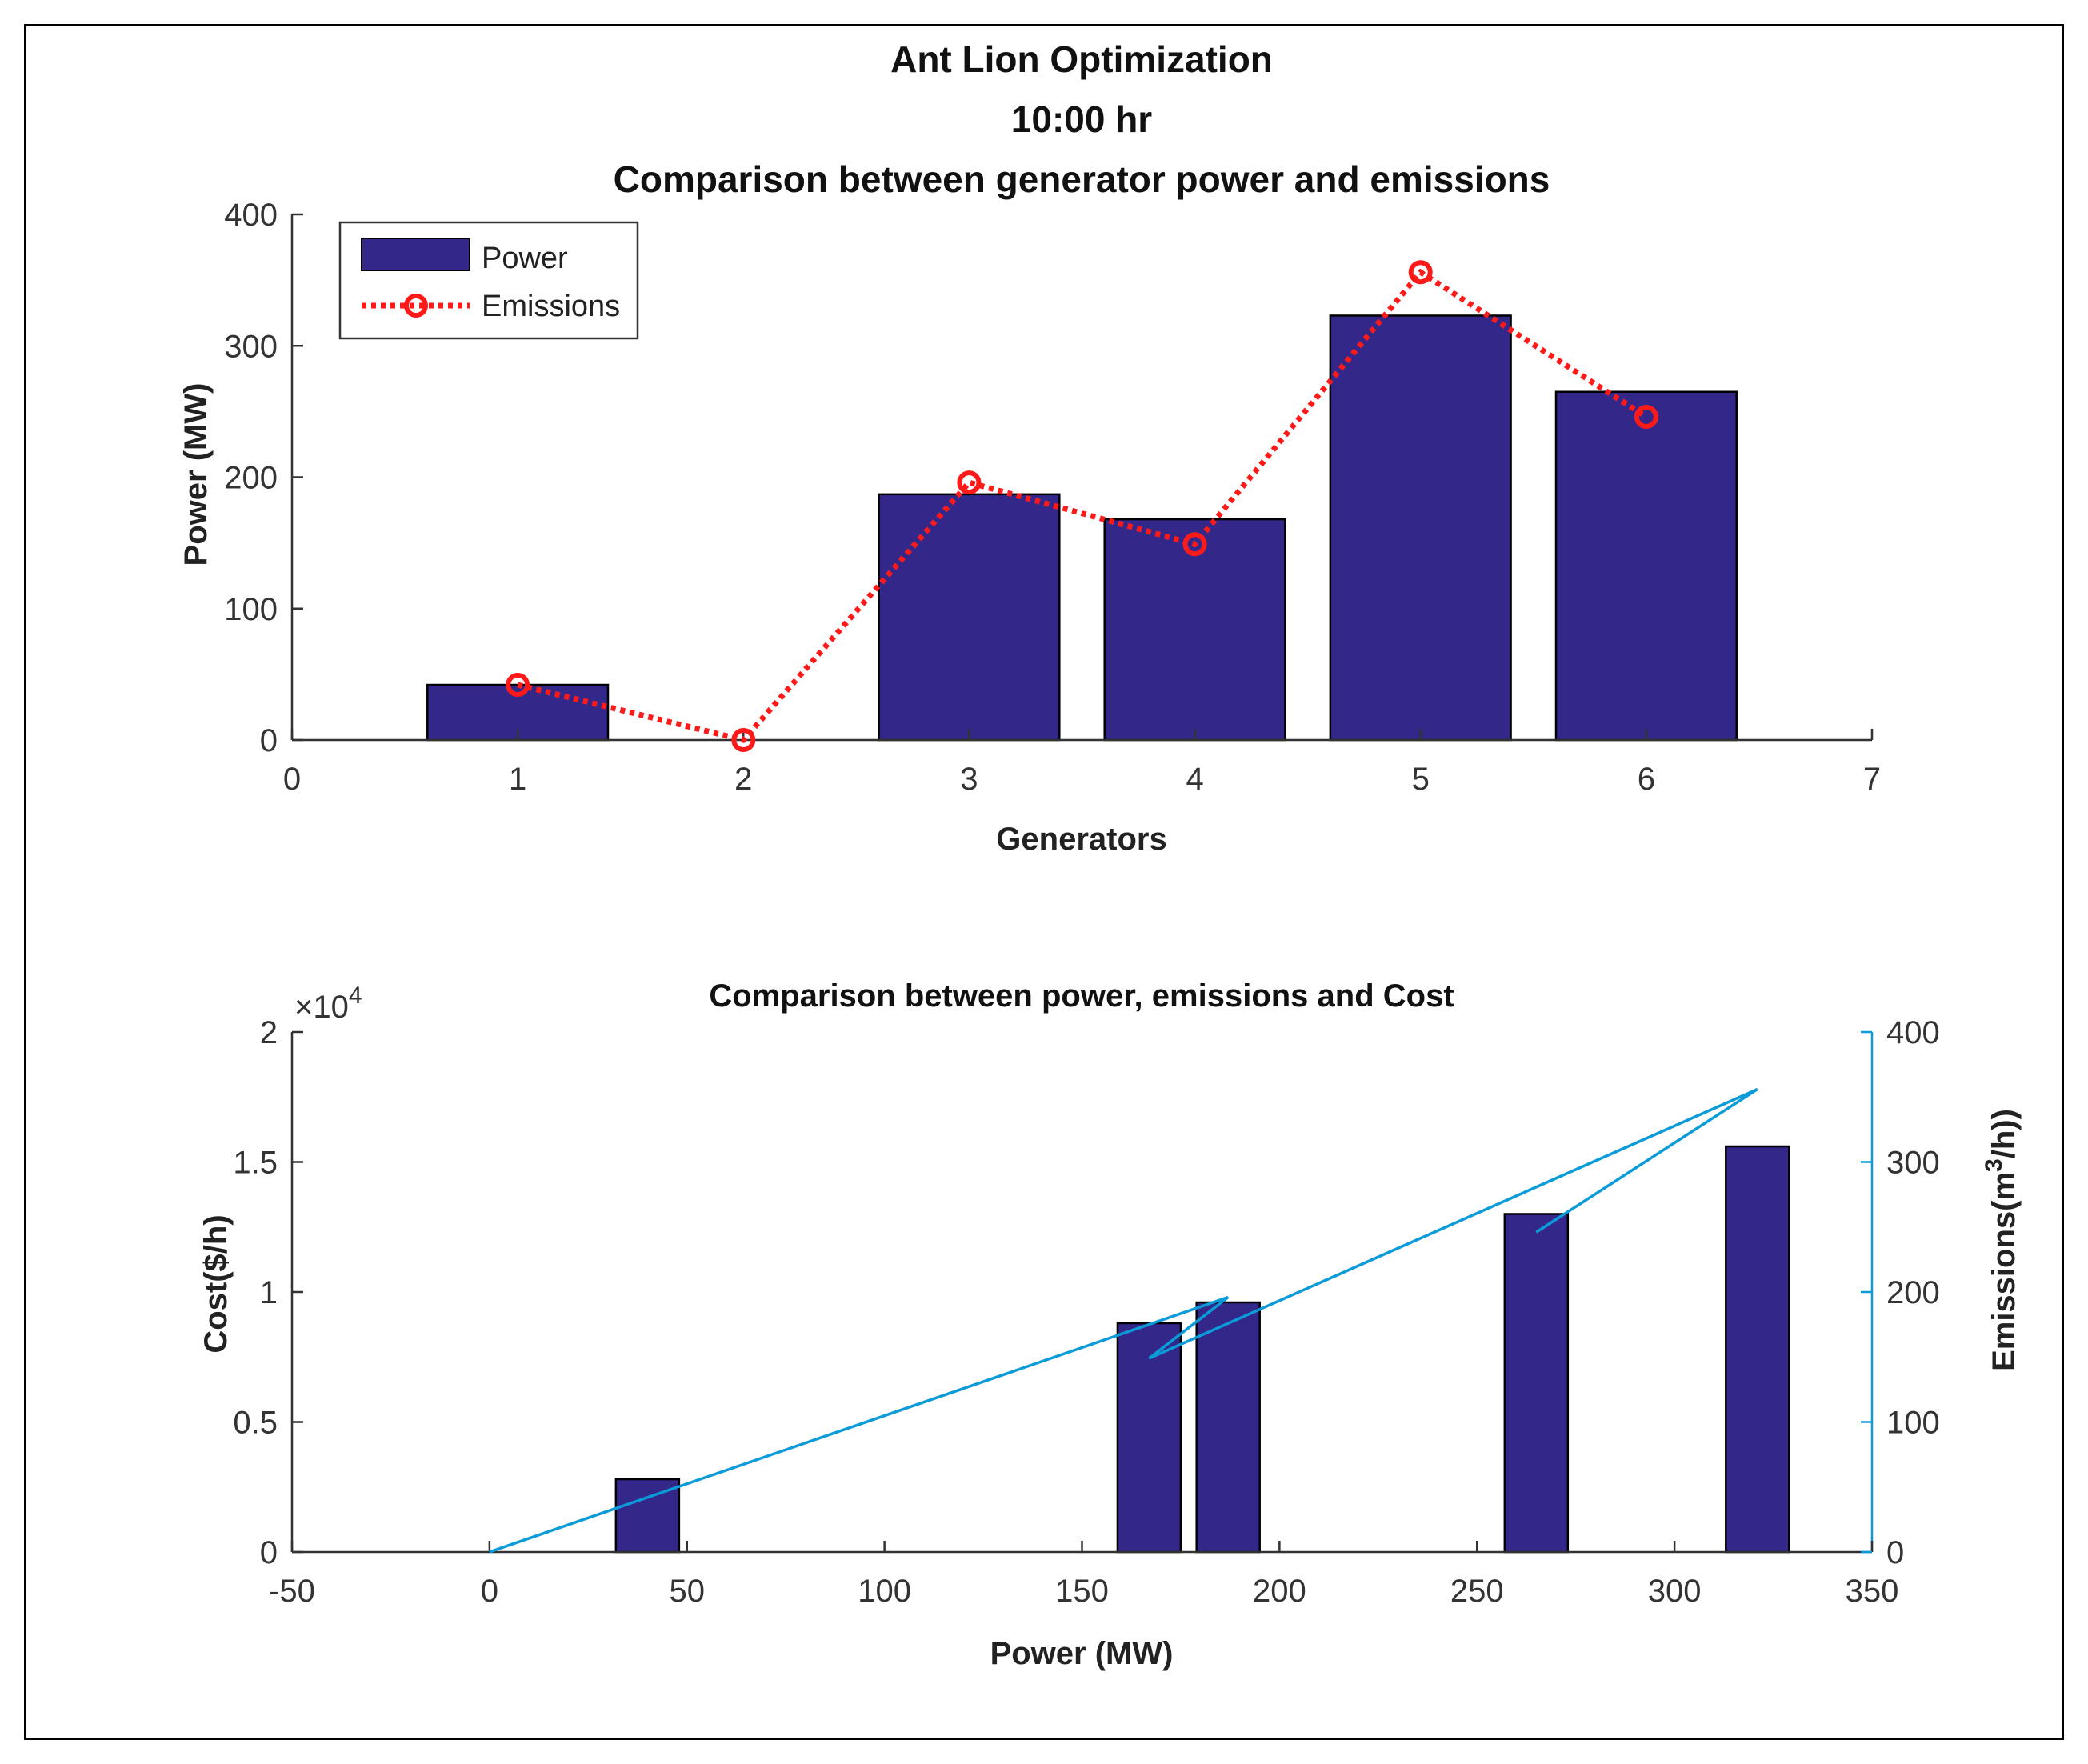  Describe the element at coordinates (292, 1591) in the screenshot. I see `bottom-x-tick-label: -50` at that location.